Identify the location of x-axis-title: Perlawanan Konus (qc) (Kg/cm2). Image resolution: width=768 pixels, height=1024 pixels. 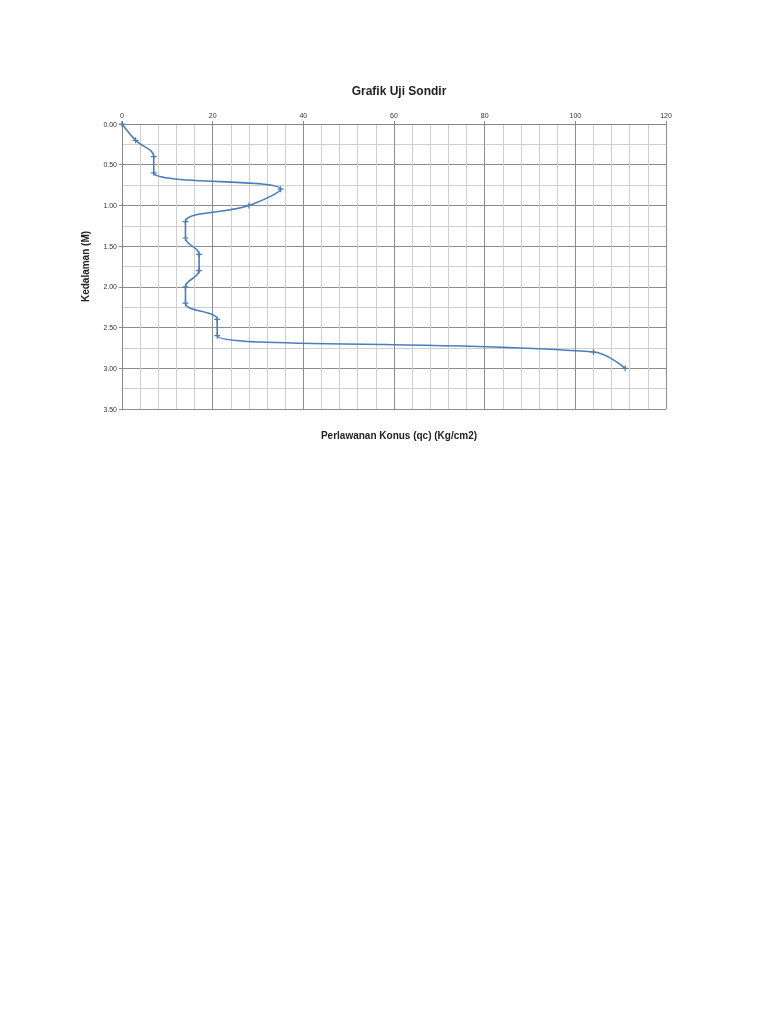
(399, 435).